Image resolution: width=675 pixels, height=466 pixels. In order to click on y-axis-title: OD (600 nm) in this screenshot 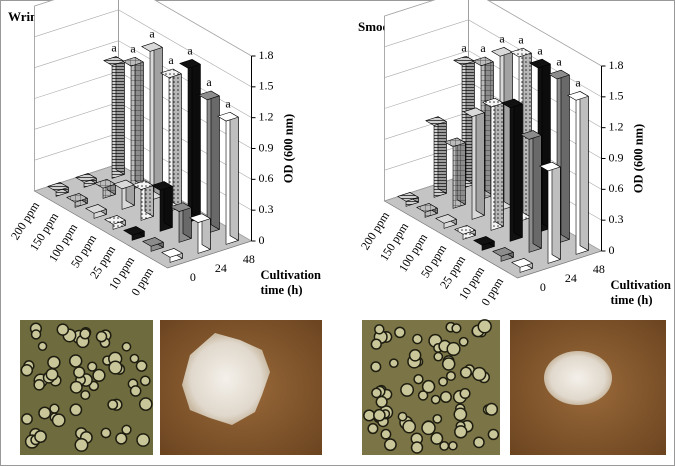, I will do `click(288, 148)`.